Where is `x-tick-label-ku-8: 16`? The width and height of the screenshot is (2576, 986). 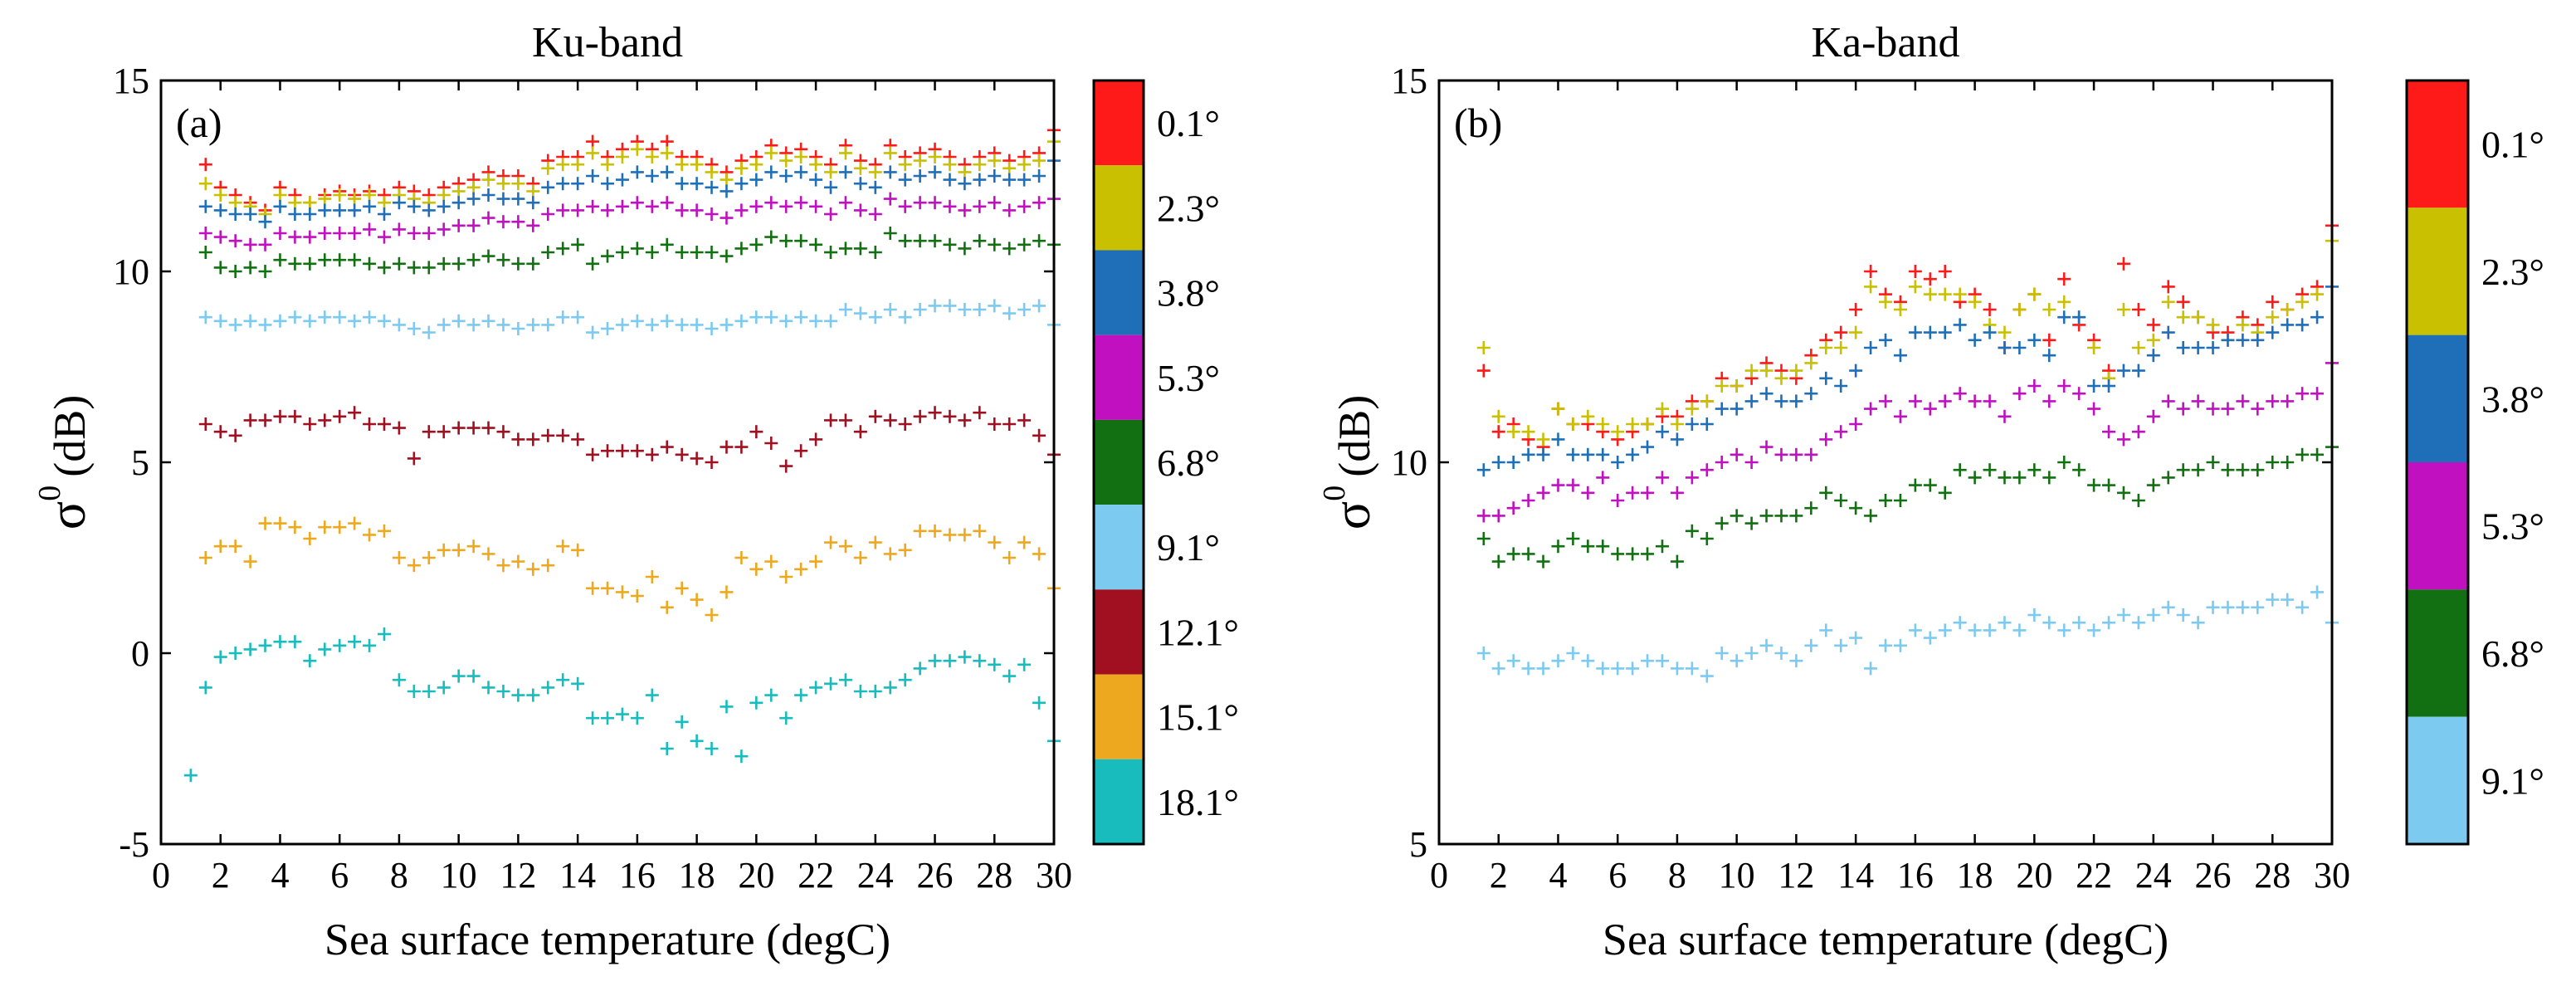
x-tick-label-ku-8: 16 is located at coordinates (638, 875).